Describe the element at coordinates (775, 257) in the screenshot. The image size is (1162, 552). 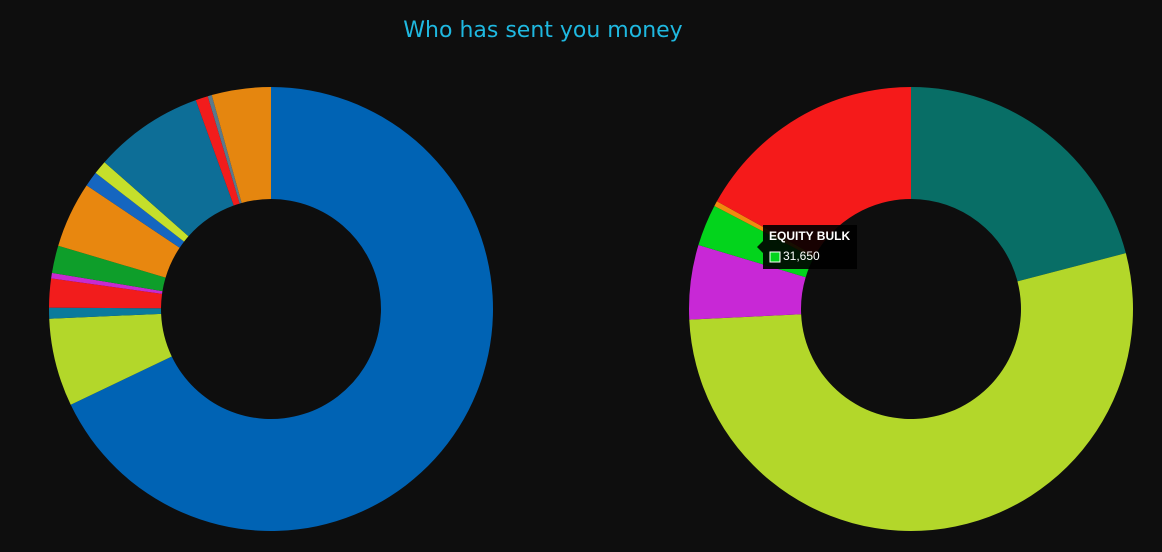
I see `tooltip-swatch` at that location.